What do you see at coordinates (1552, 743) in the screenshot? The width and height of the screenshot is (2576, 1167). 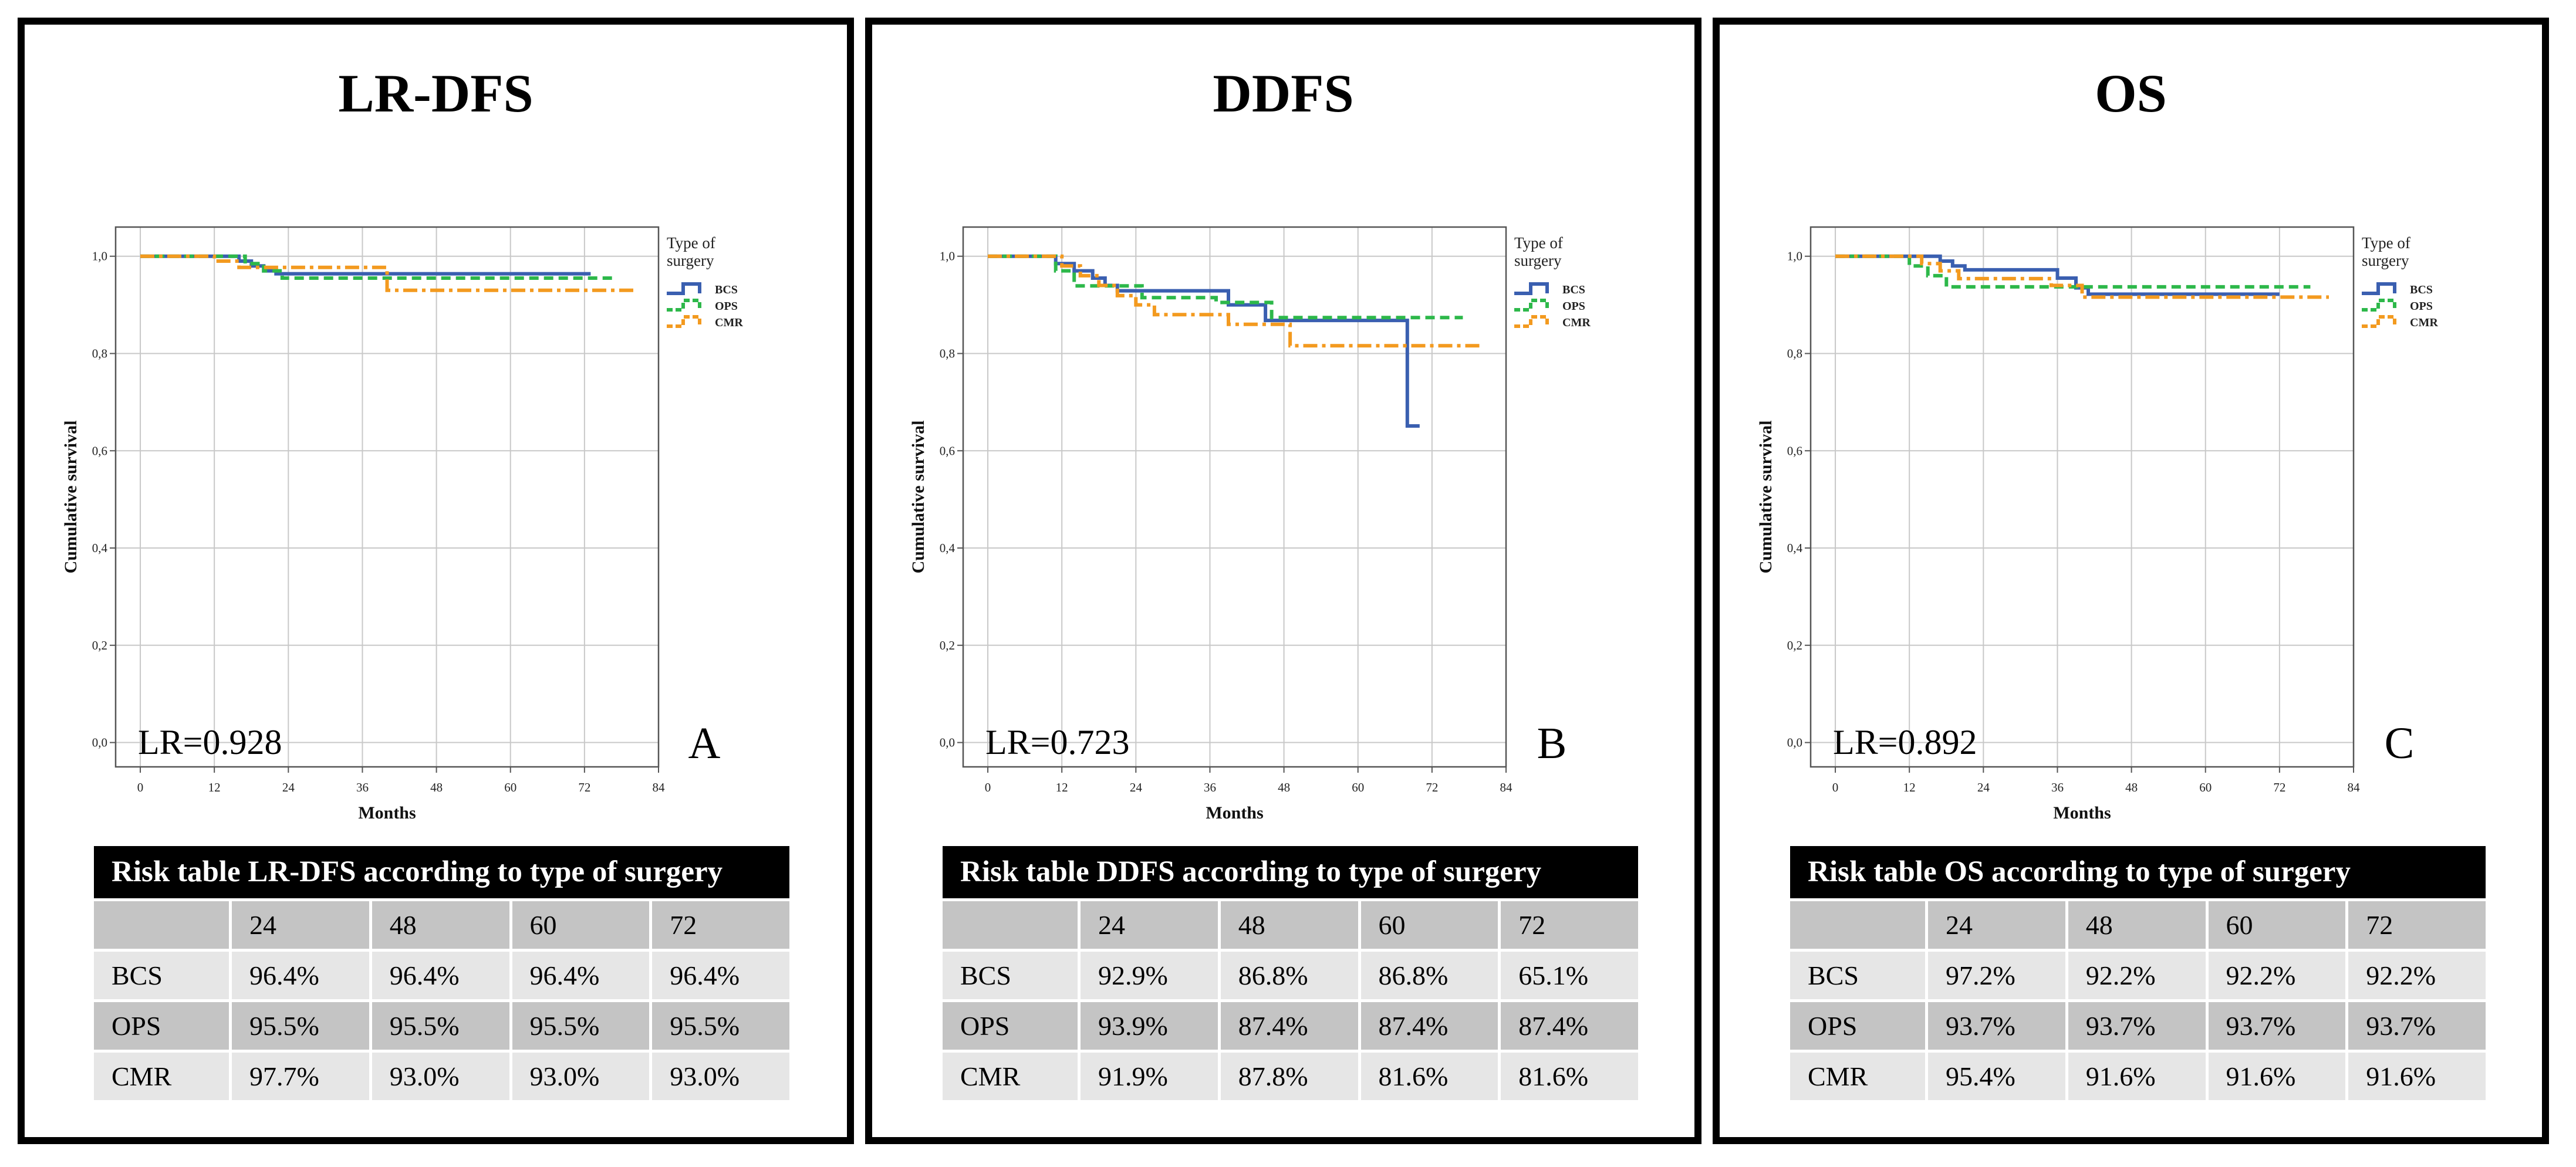 I see `panel-letter: B` at bounding box center [1552, 743].